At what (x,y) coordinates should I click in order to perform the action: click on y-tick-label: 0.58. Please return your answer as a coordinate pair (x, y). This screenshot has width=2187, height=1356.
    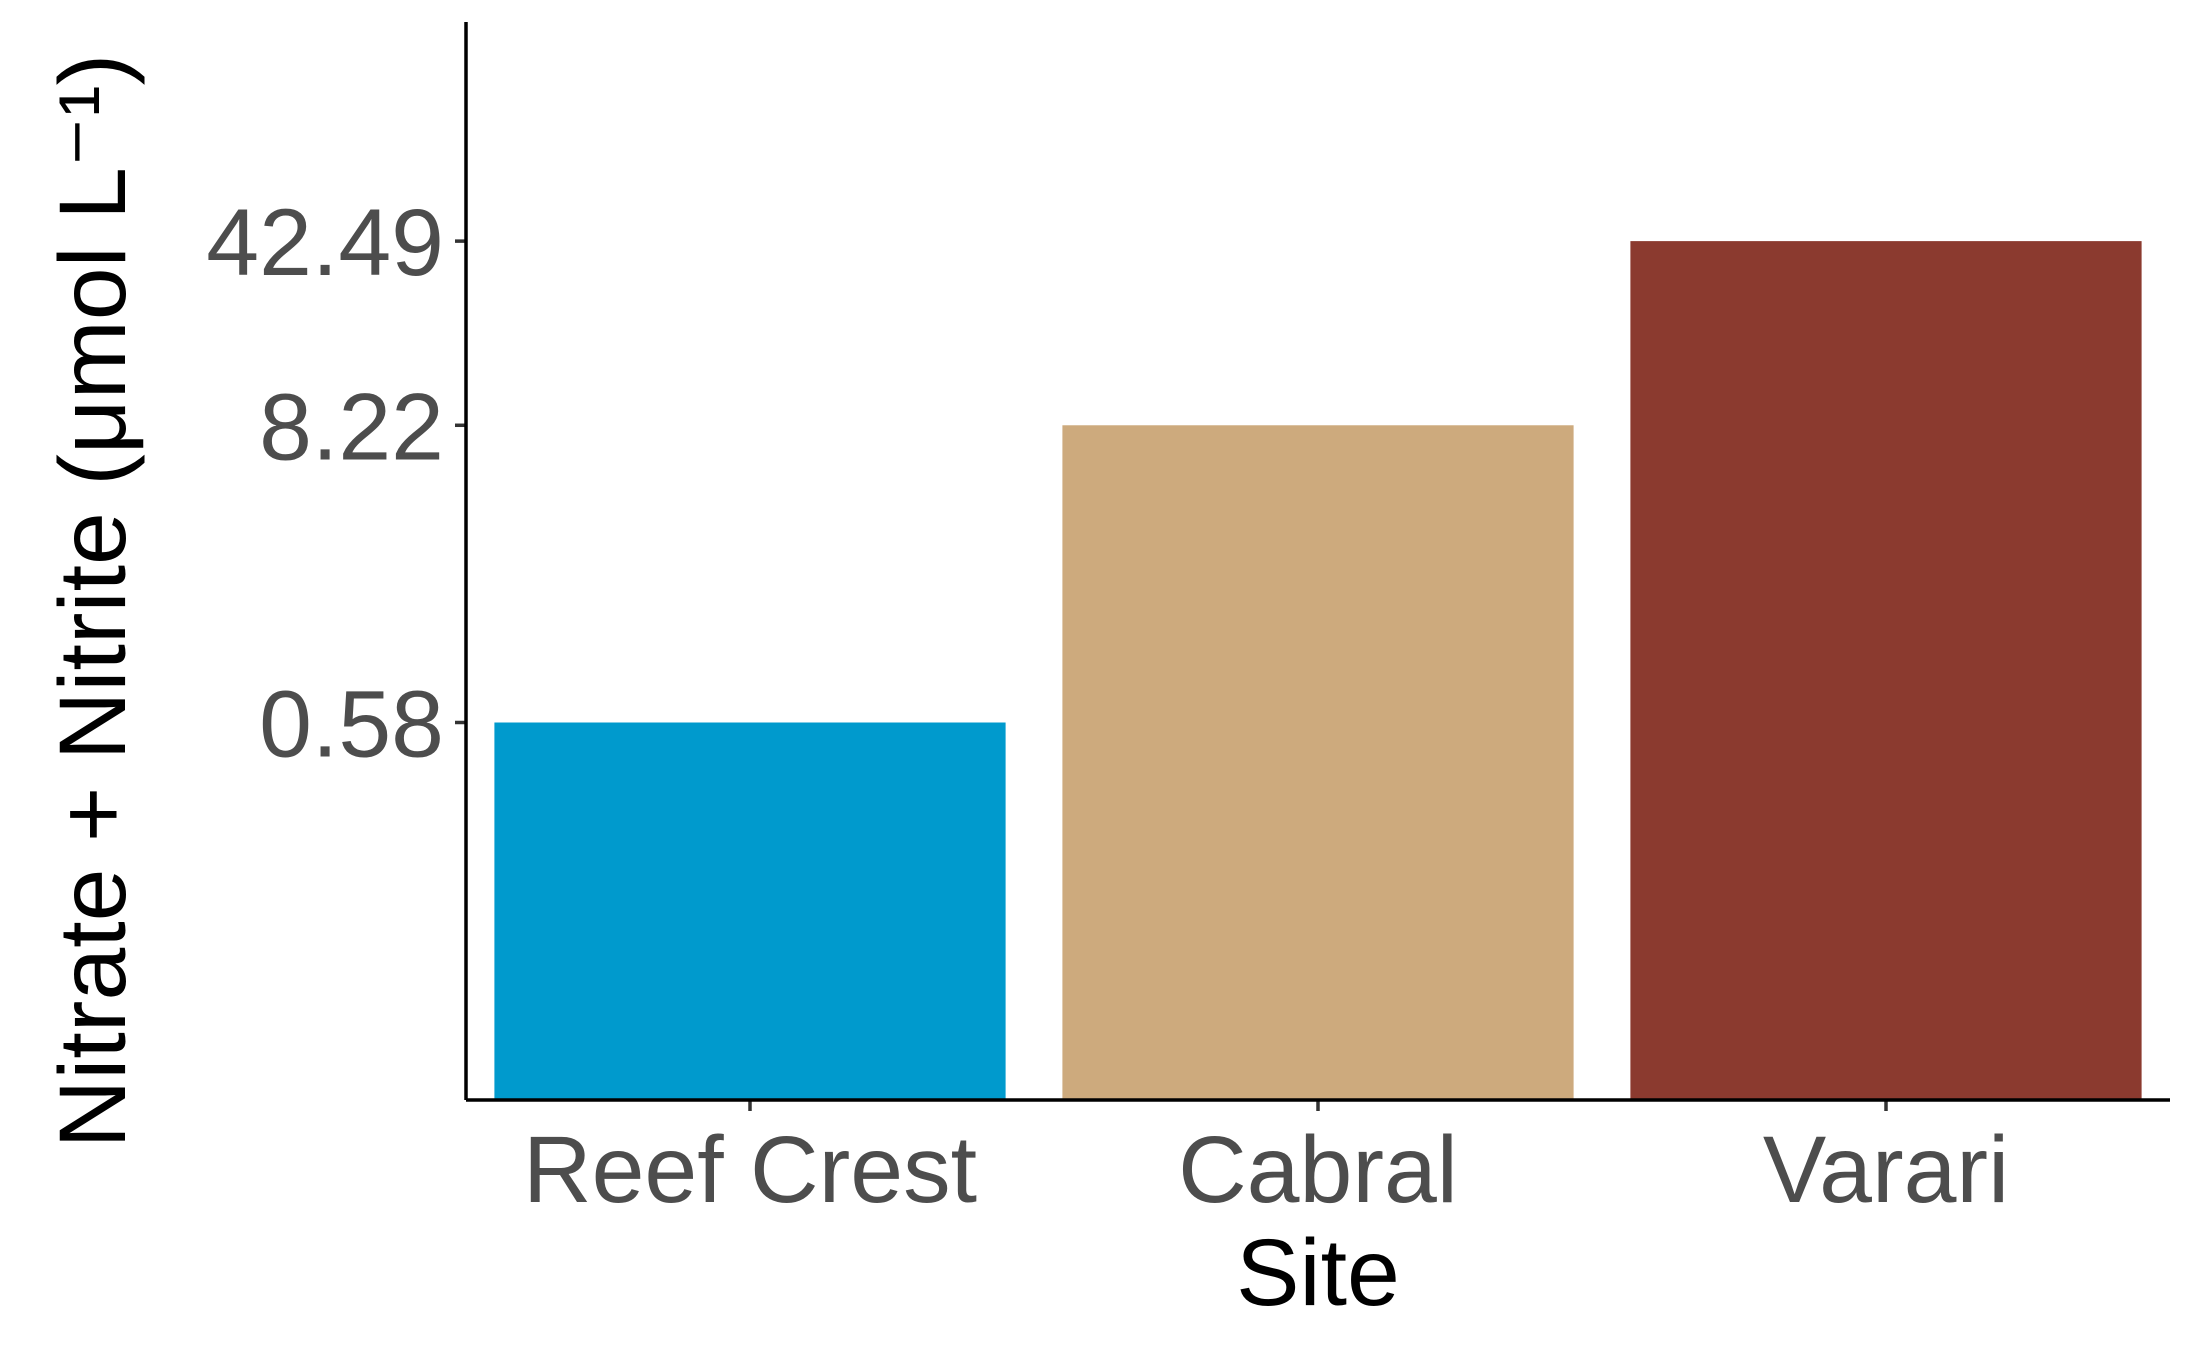
    Looking at the image, I should click on (351, 725).